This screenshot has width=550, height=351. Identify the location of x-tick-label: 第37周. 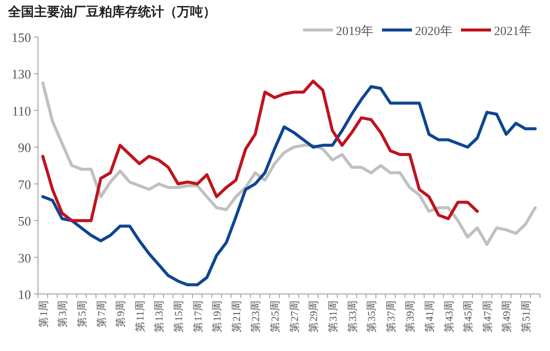
(391, 316).